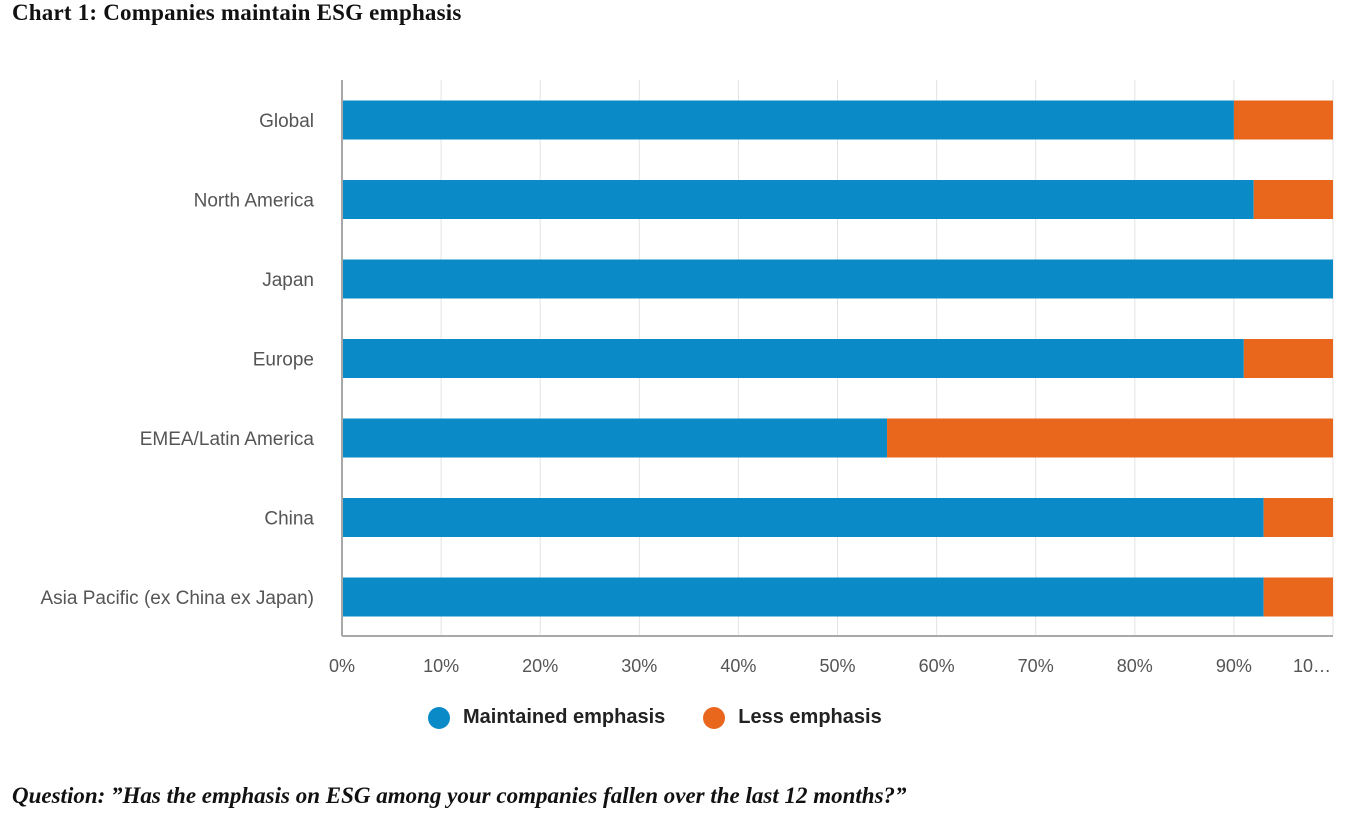 Image resolution: width=1366 pixels, height=822 pixels. Describe the element at coordinates (254, 201) in the screenshot. I see `category-label: North America` at that location.